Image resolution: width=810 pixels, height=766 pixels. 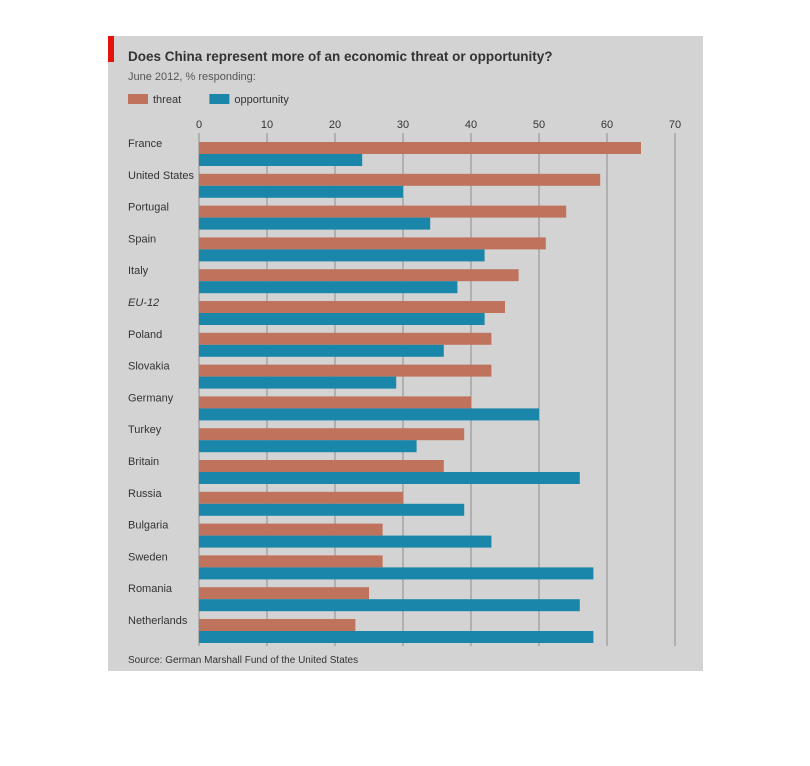 What do you see at coordinates (403, 125) in the screenshot?
I see `x-tick-label: 30` at bounding box center [403, 125].